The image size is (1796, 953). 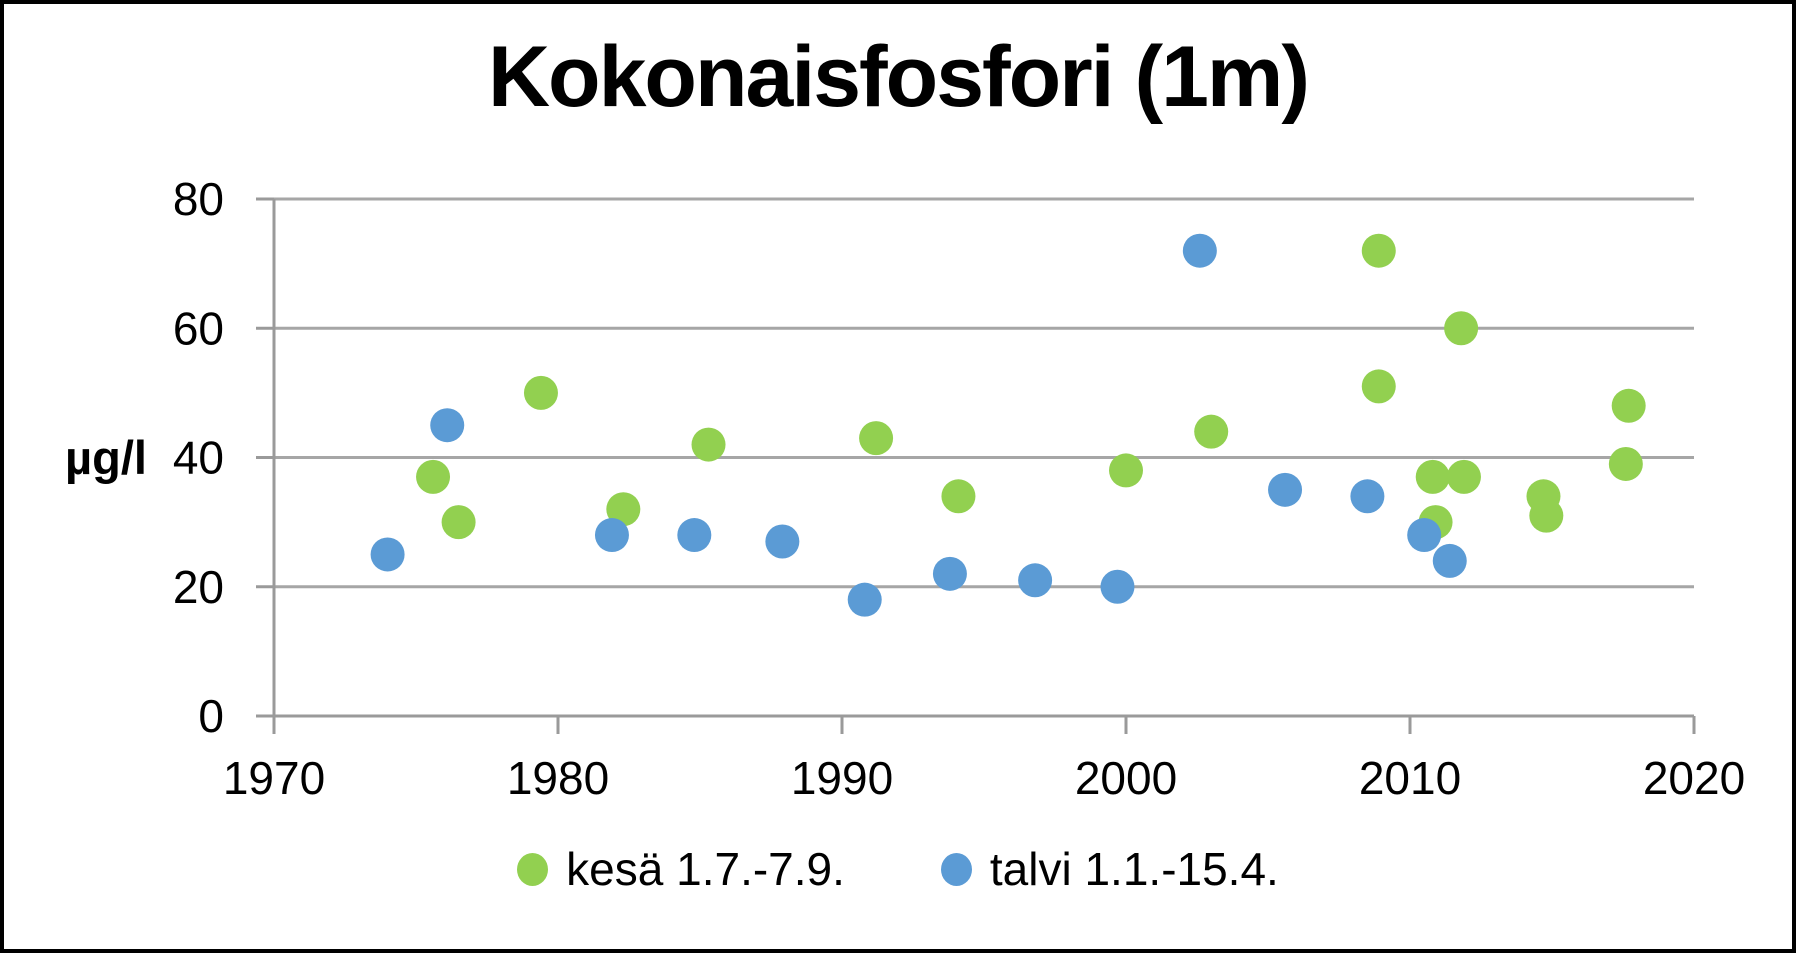 What do you see at coordinates (842, 778) in the screenshot?
I see `x-tick-label: 1990` at bounding box center [842, 778].